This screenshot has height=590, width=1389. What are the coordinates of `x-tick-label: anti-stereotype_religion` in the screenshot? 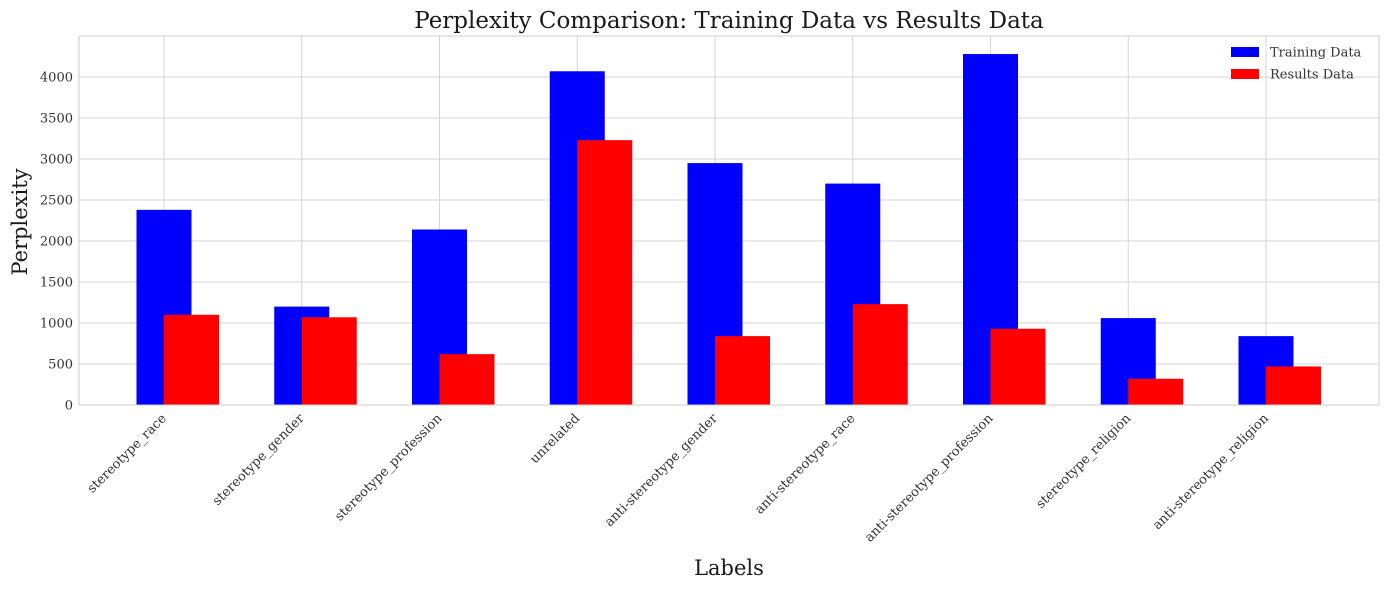 It's located at (1211, 472).